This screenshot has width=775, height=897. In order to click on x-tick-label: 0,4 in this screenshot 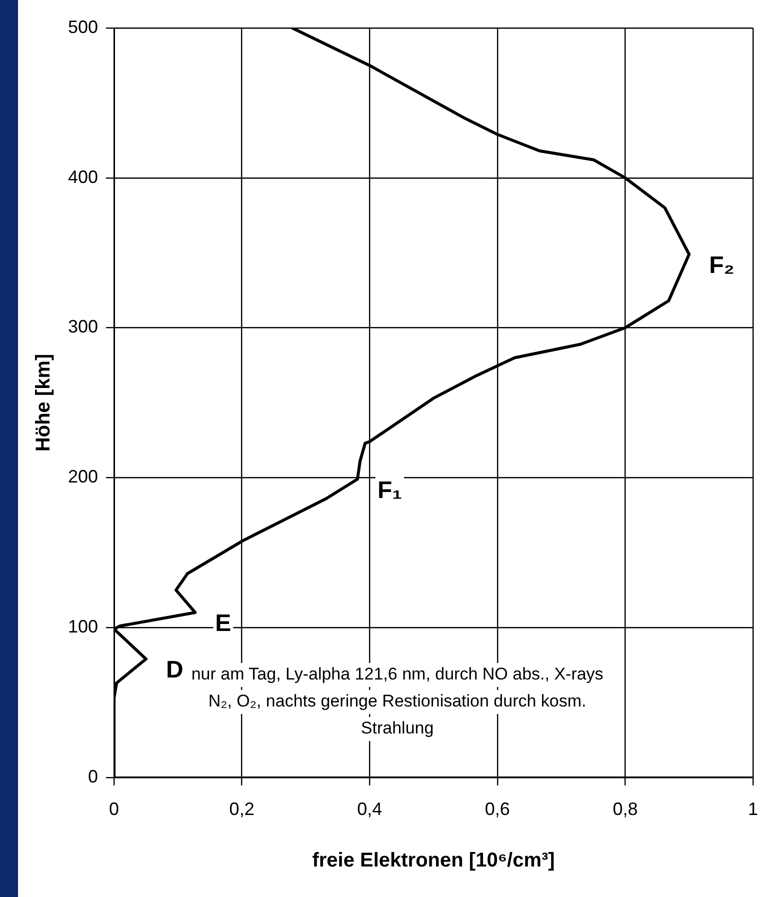, I will do `click(369, 809)`.